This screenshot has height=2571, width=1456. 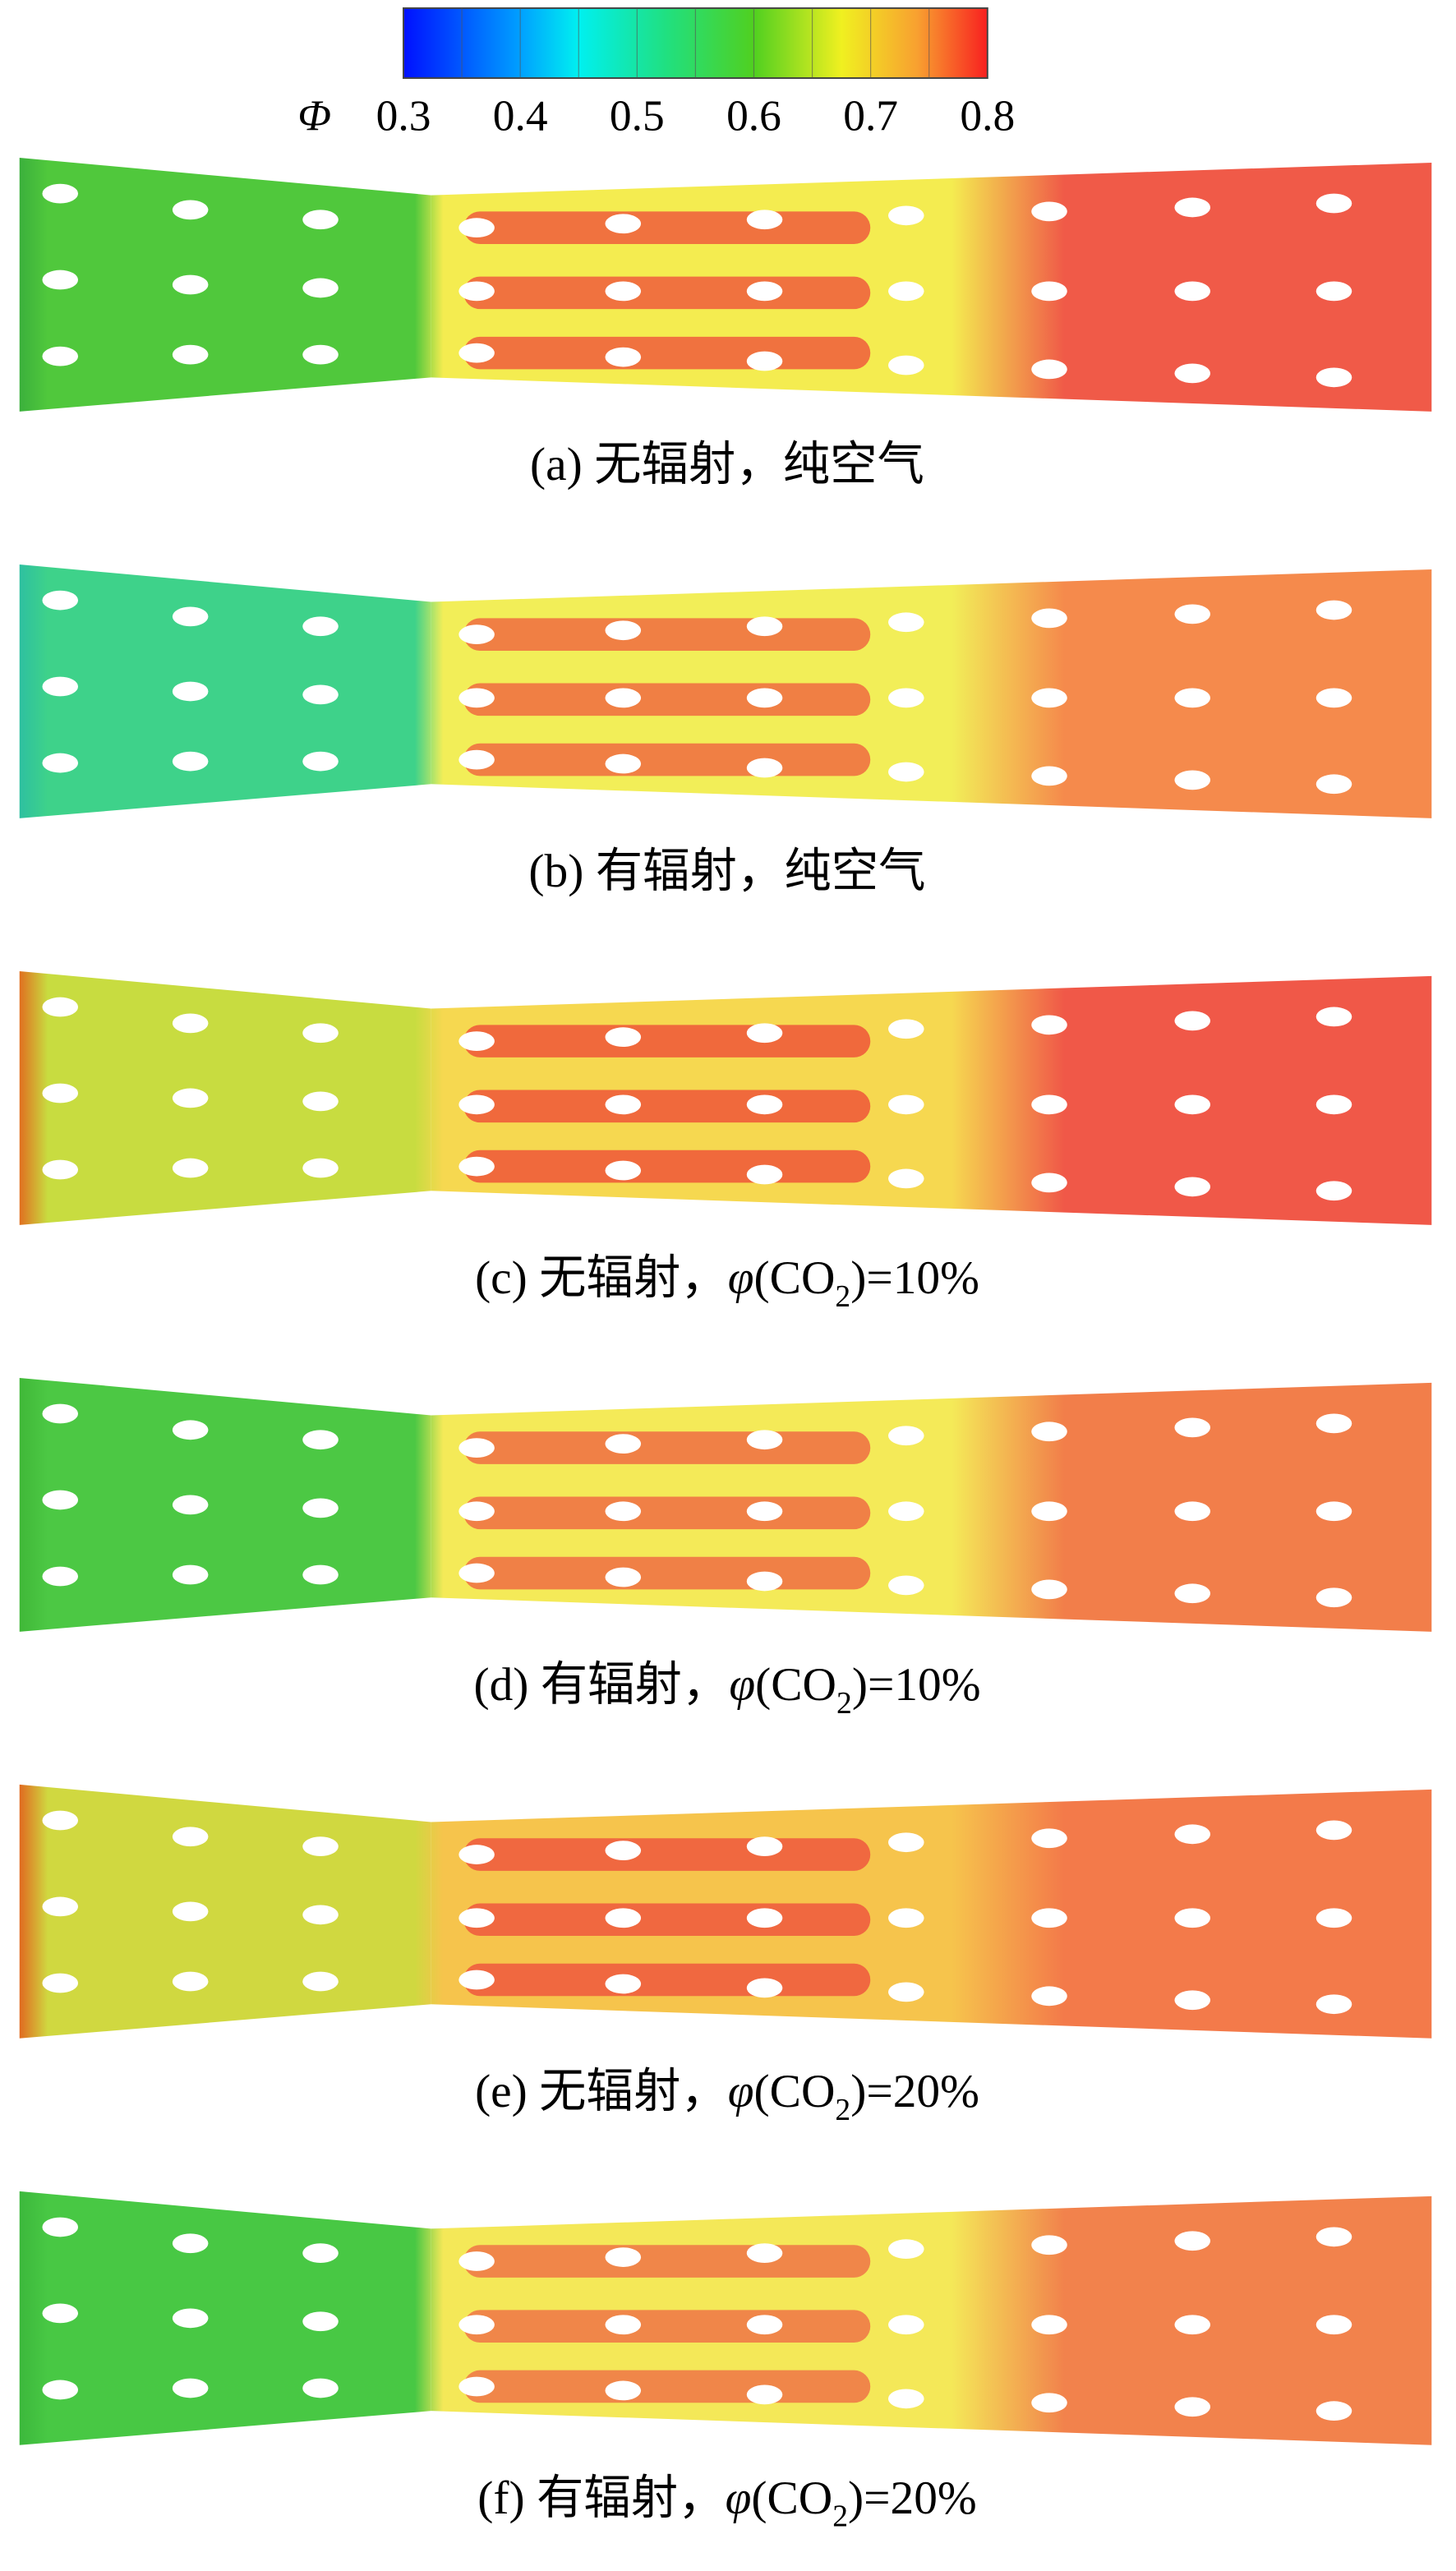 What do you see at coordinates (727, 2096) in the screenshot?
I see `panel-caption: (e) 无辐射，φ(CO2)=20%` at bounding box center [727, 2096].